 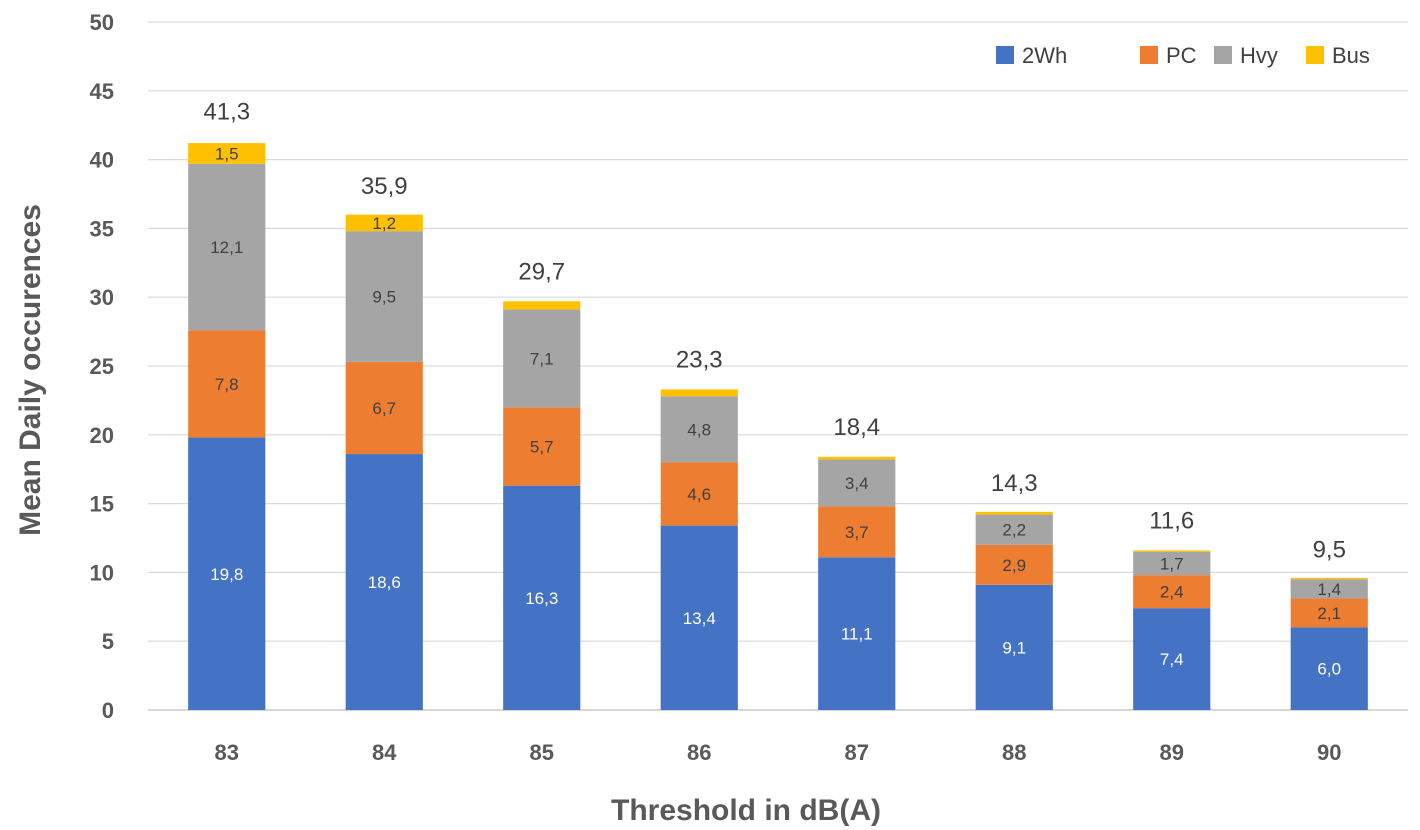 What do you see at coordinates (542, 752) in the screenshot?
I see `x-tick-label: 85` at bounding box center [542, 752].